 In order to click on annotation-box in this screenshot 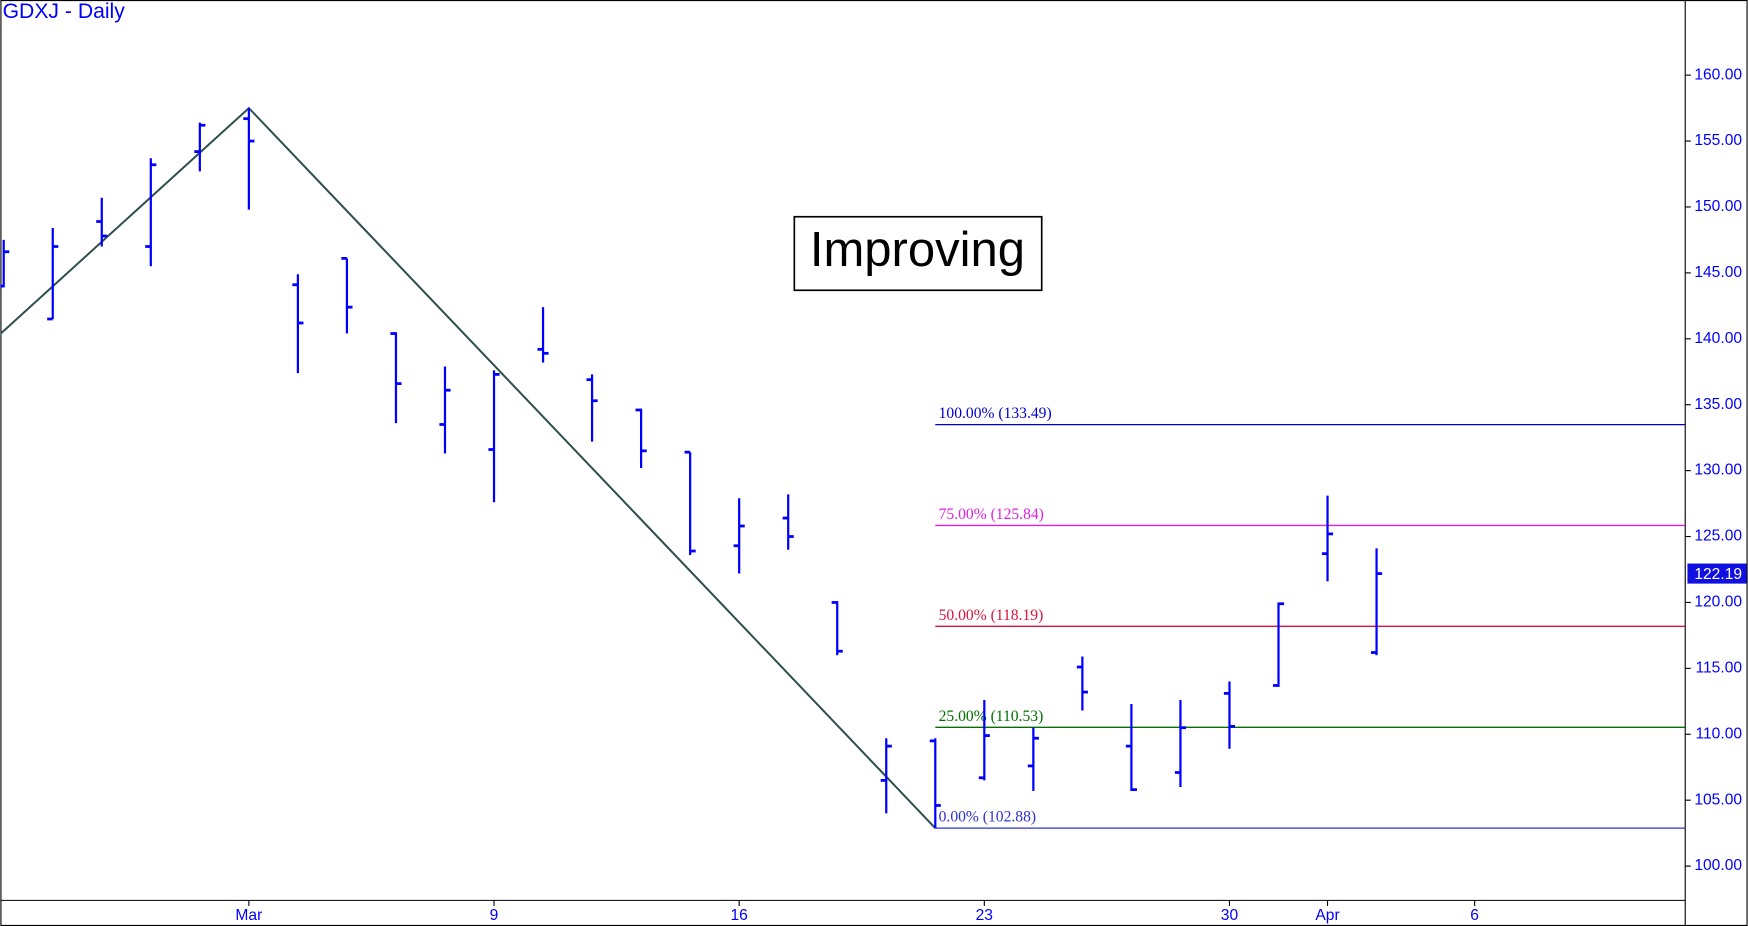, I will do `click(918, 253)`.